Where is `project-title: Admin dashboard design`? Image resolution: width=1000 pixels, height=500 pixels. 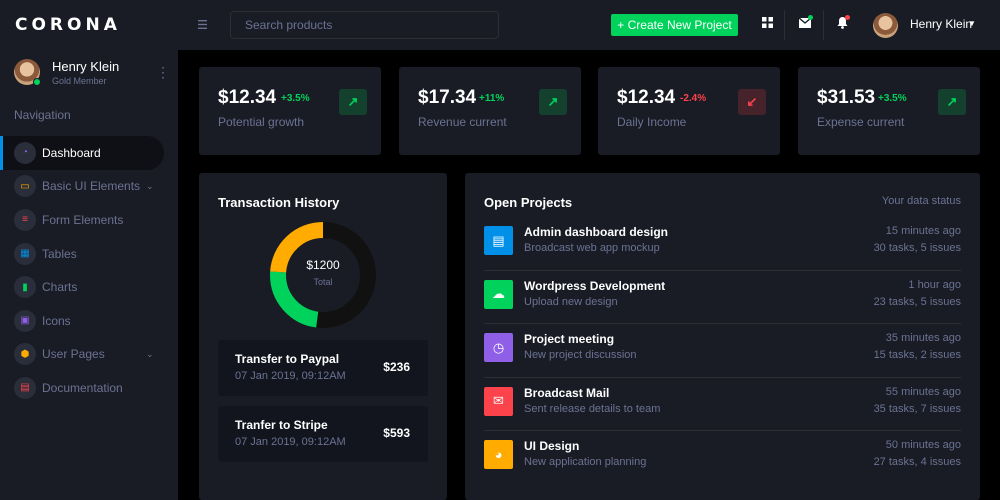
project-title: Admin dashboard design is located at coordinates (596, 232).